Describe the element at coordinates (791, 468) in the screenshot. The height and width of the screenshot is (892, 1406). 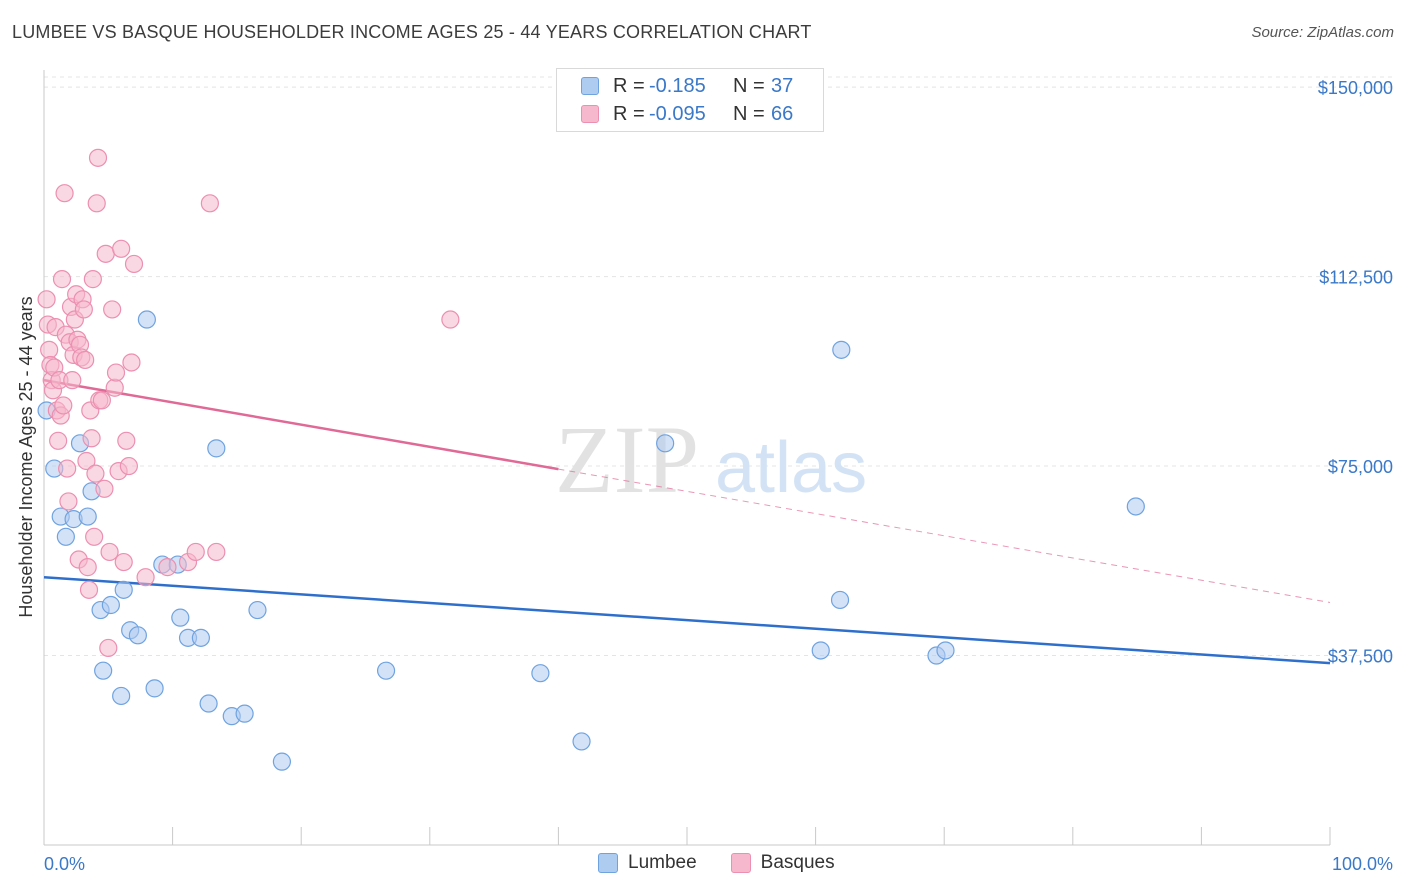
I see `watermark-atlas: atlas` at that location.